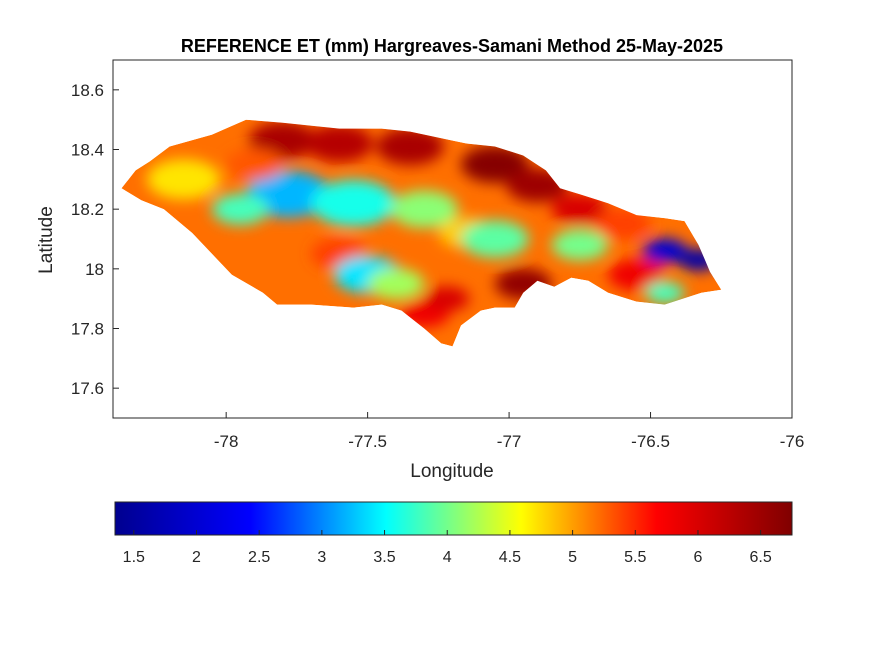 Image resolution: width=875 pixels, height=656 pixels. Describe the element at coordinates (792, 441) in the screenshot. I see `x-tick-label: -76` at that location.